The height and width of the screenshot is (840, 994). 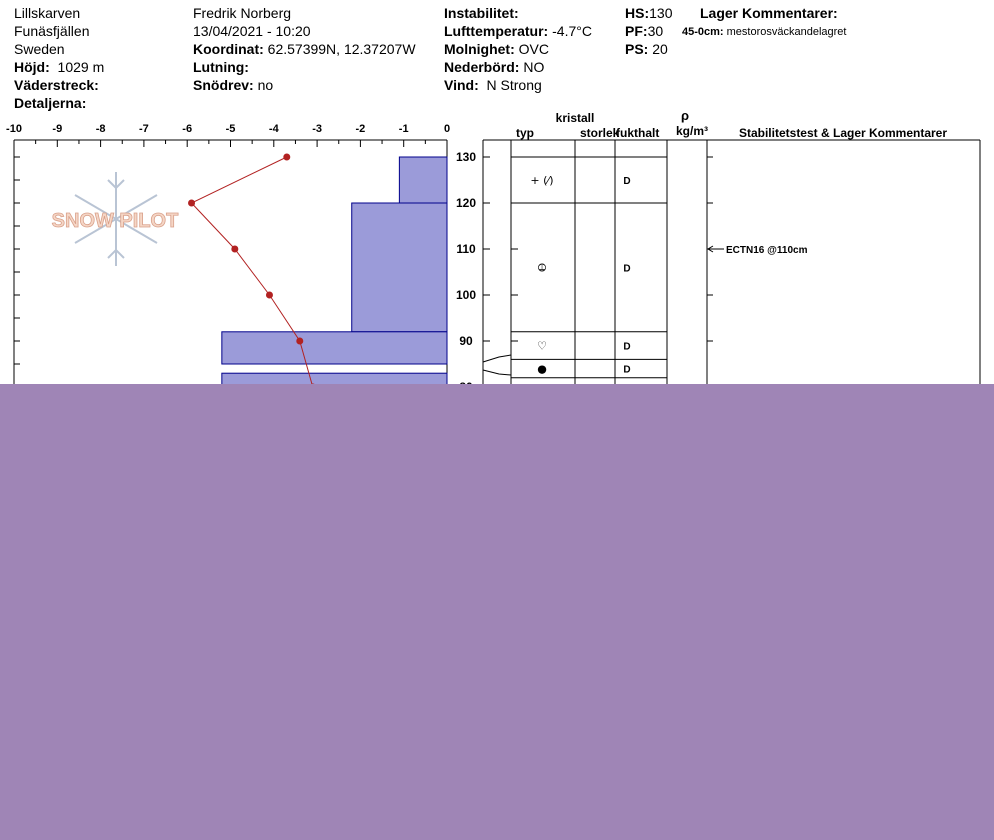 I want to click on country: Sweden, so click(x=39, y=49).